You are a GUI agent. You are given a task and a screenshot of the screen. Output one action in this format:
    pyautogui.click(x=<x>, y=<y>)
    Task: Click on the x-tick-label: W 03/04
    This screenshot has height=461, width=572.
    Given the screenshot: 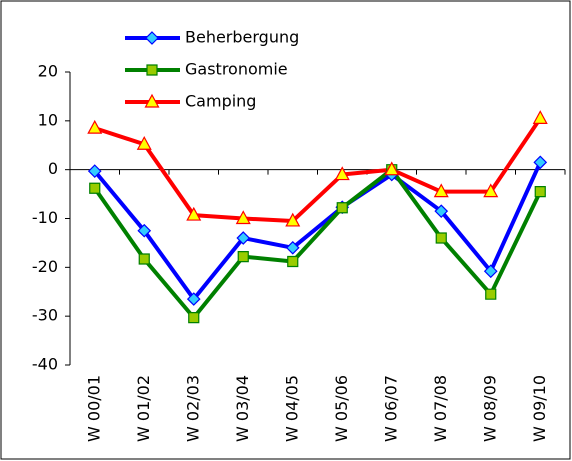 What is the action you would take?
    pyautogui.click(x=242, y=408)
    